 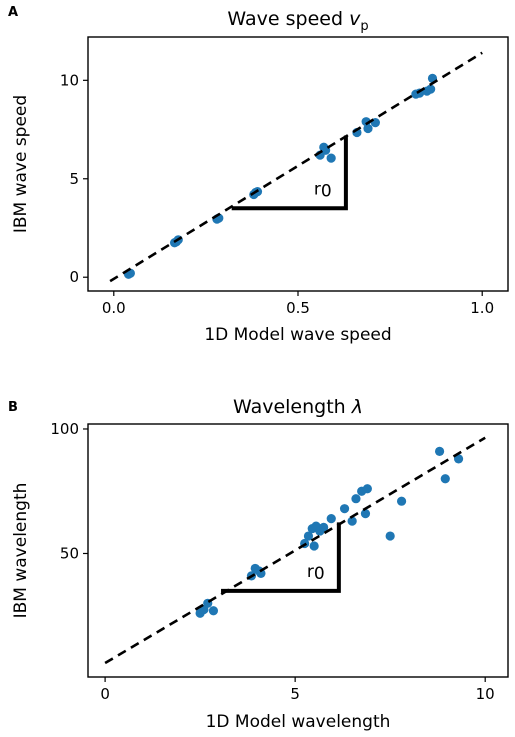 What do you see at coordinates (105, 694) in the screenshot?
I see `x-tick-label: 0` at bounding box center [105, 694].